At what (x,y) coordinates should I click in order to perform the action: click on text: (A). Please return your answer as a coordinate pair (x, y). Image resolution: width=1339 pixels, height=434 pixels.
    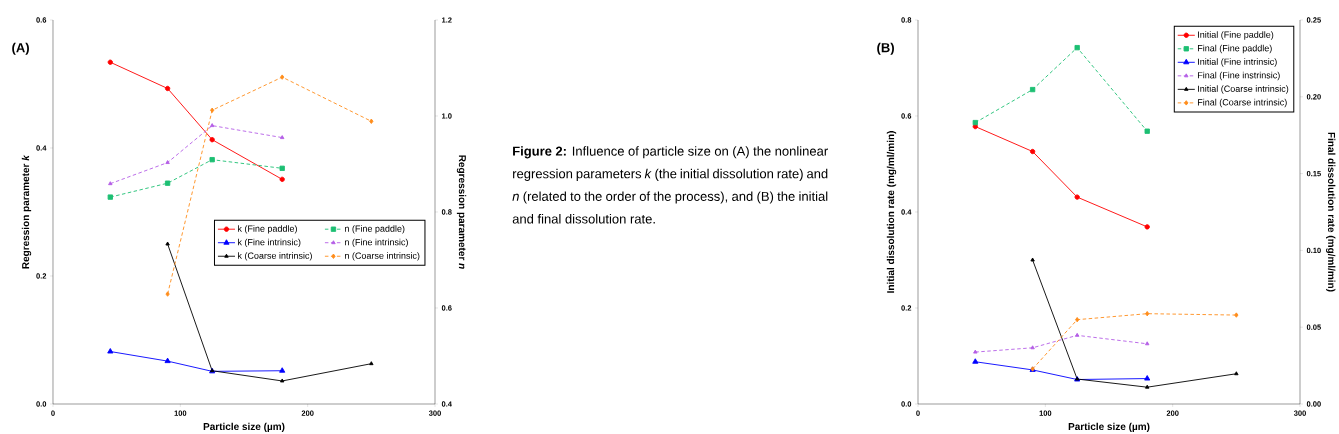
    Looking at the image, I should click on (20, 48).